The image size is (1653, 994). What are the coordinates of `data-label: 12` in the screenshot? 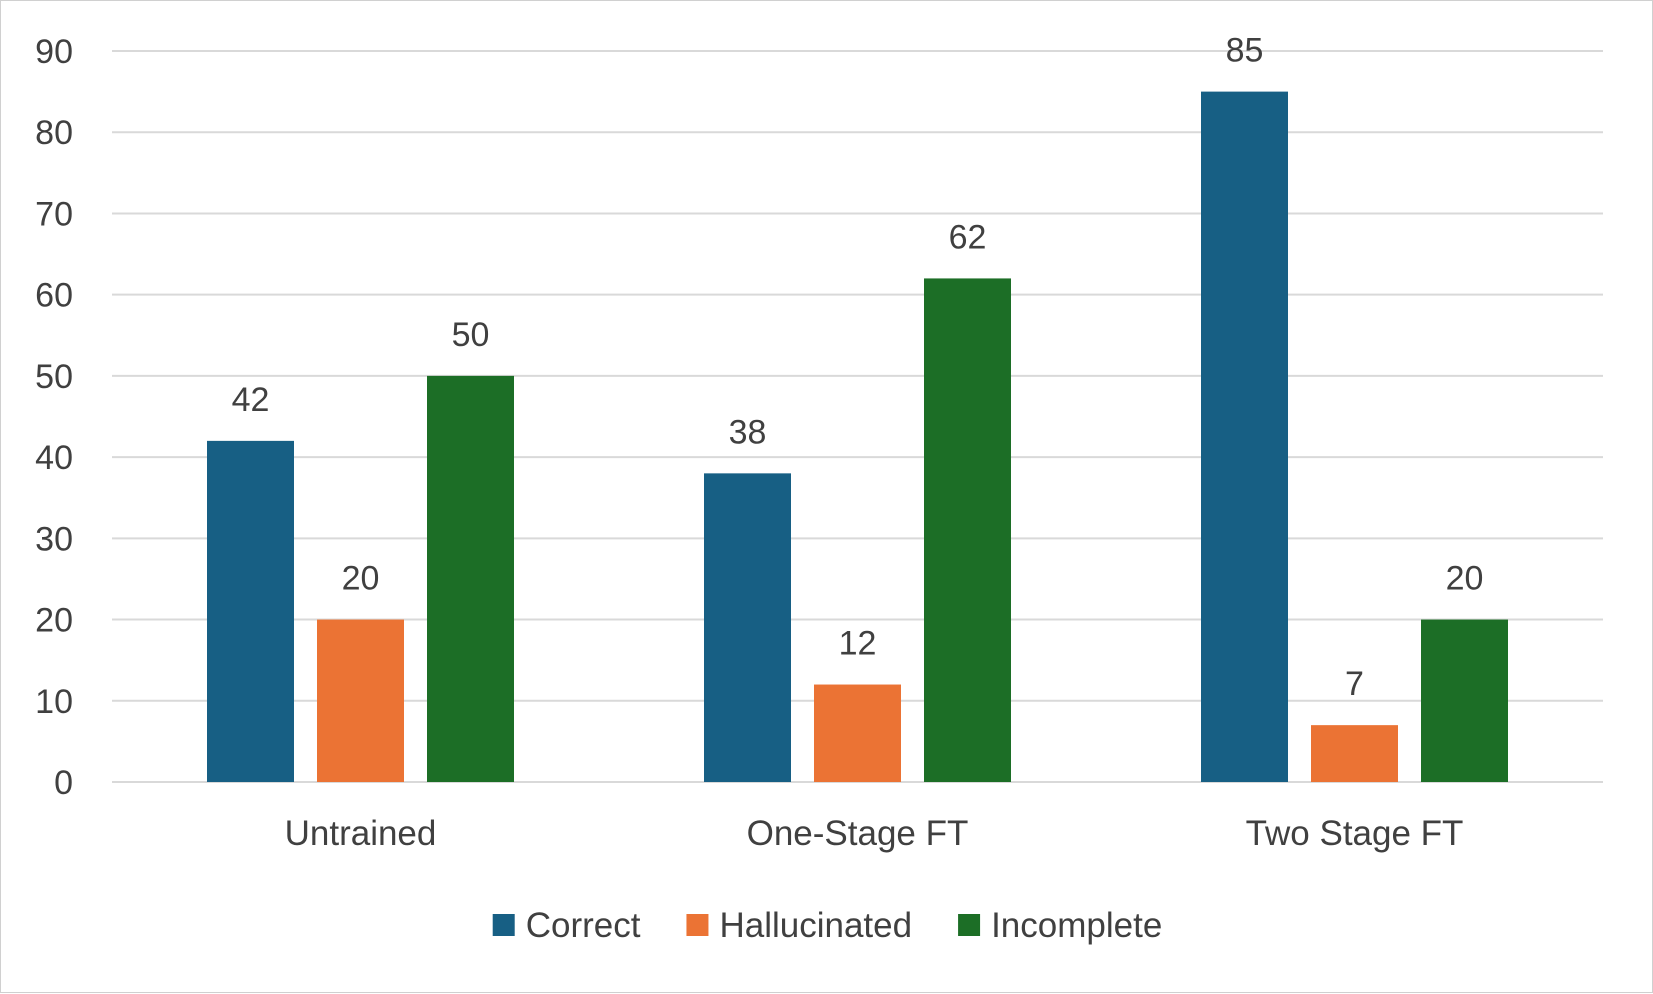 It's located at (858, 644).